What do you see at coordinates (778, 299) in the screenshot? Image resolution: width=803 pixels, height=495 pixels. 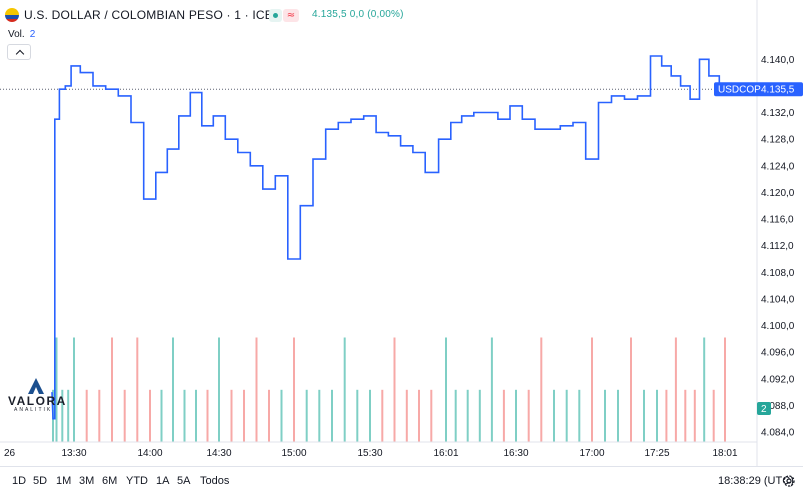 I see `price-tick-label: 4.104,0` at bounding box center [778, 299].